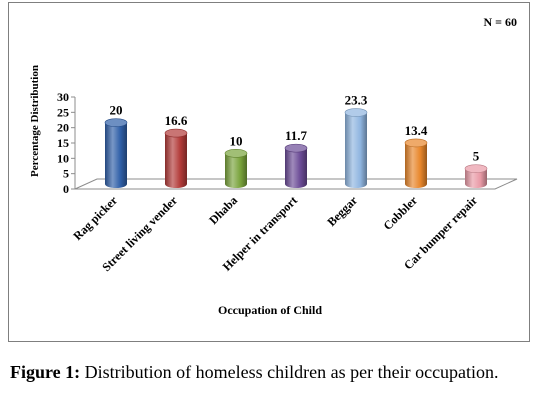 Image resolution: width=542 pixels, height=409 pixels. What do you see at coordinates (95, 218) in the screenshot?
I see `x-tick-label: Rag picker` at bounding box center [95, 218].